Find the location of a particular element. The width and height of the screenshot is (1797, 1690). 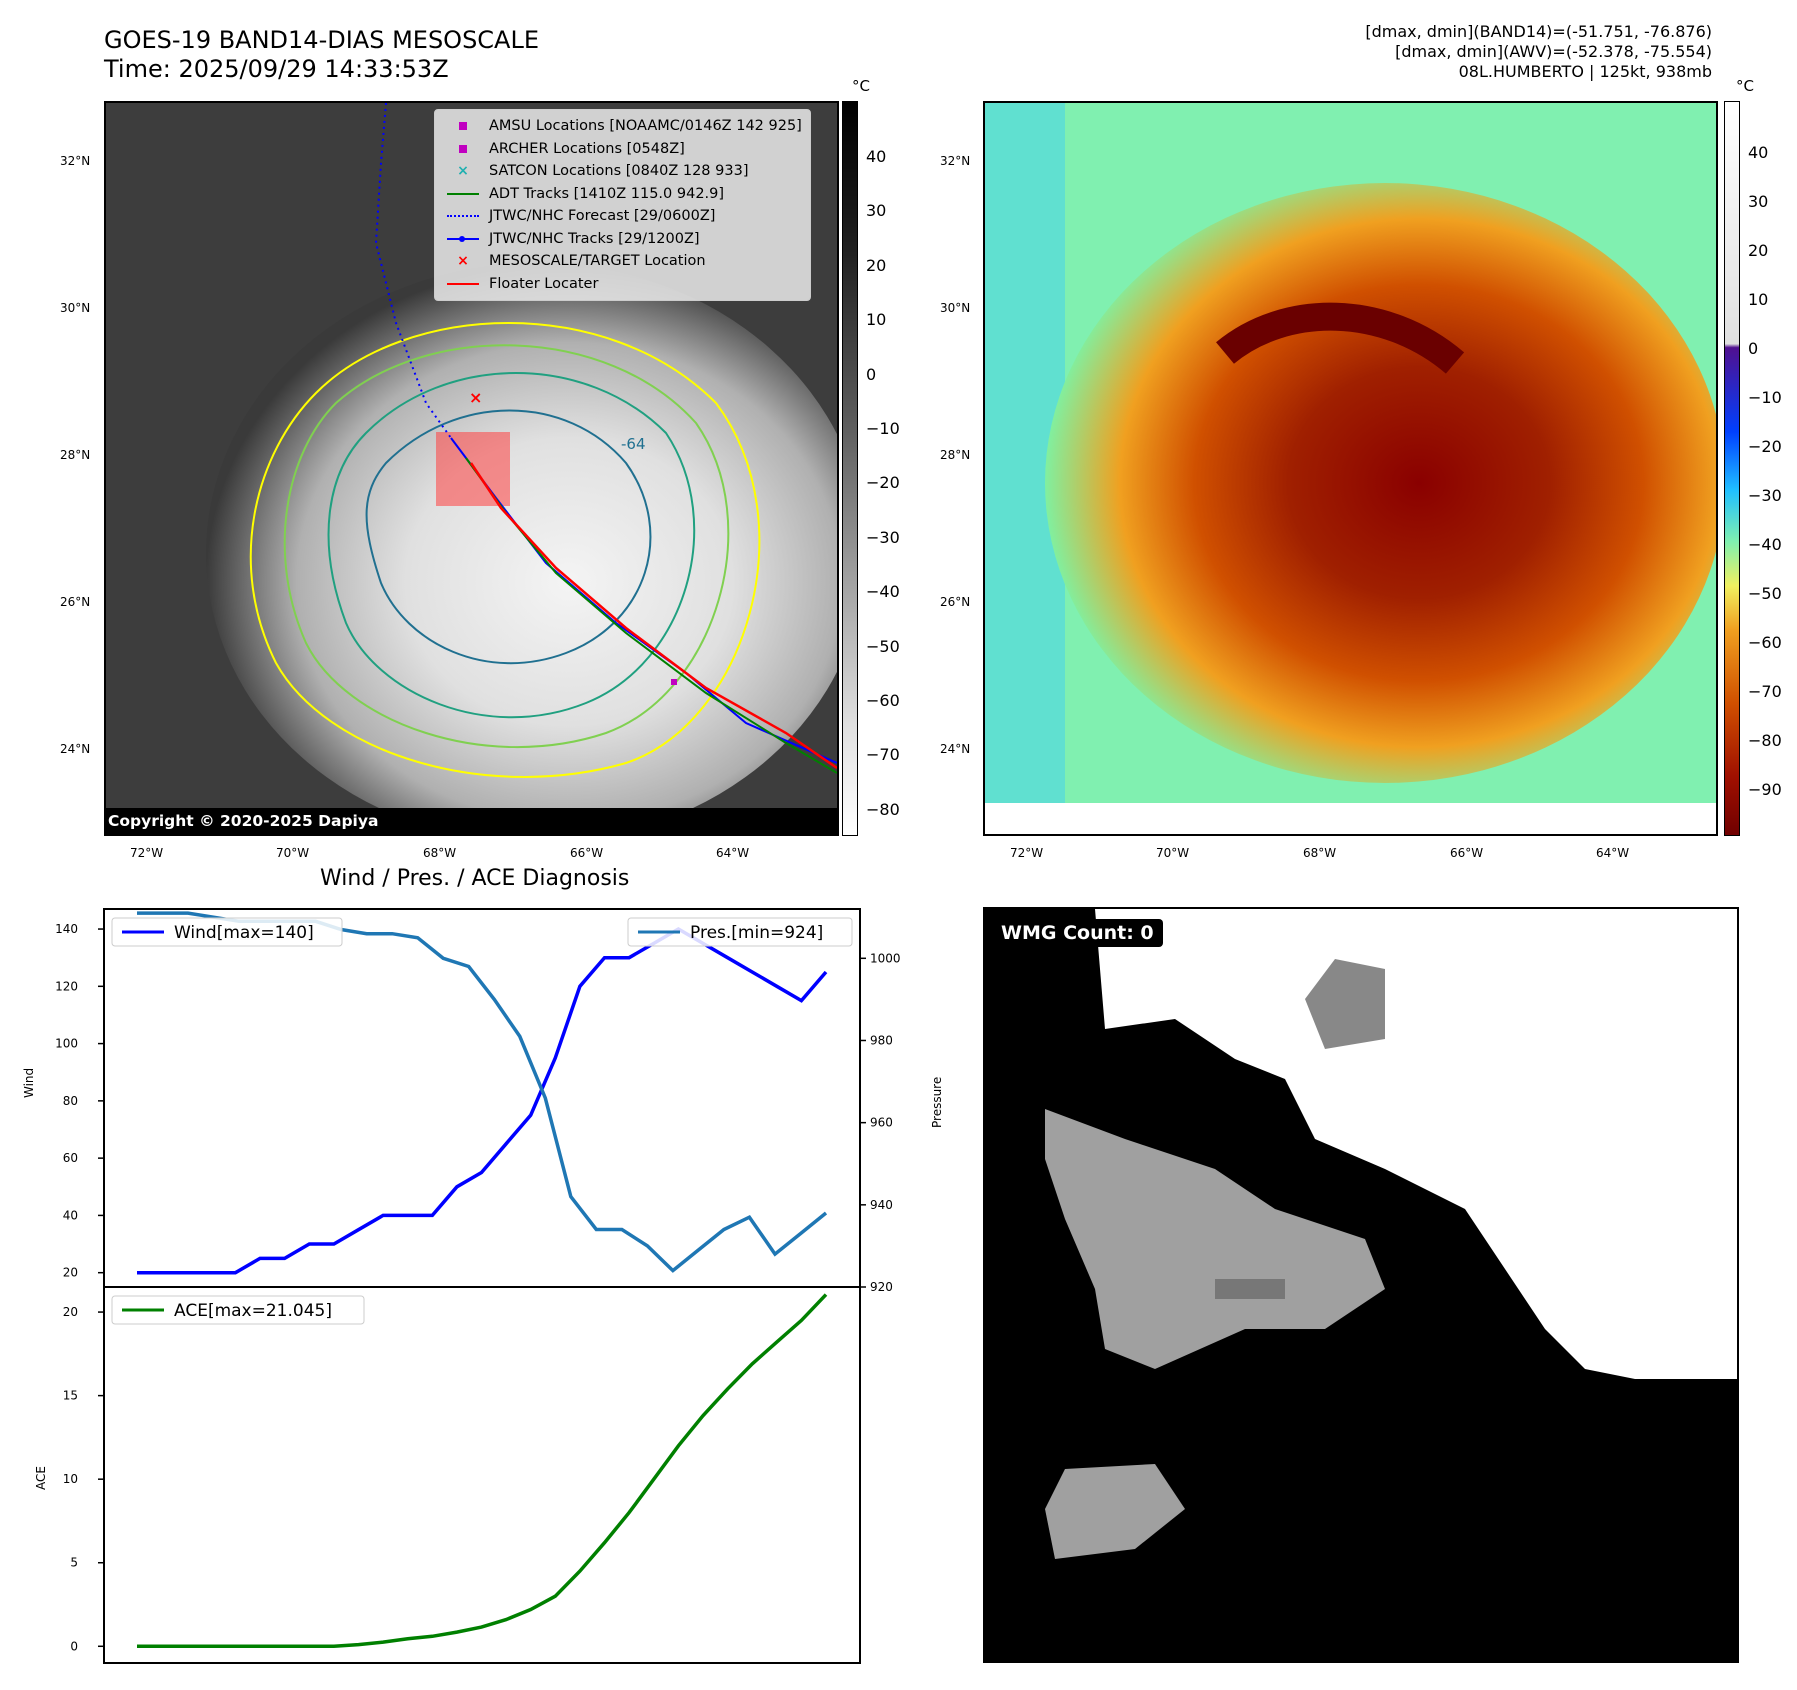

wind-legend-box is located at coordinates (227, 932).